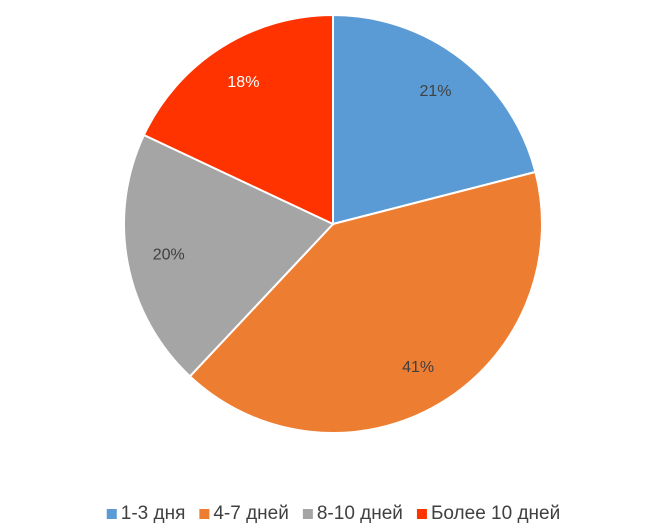 This screenshot has height=528, width=667. I want to click on legend-label: Более 10 дней, so click(495, 513).